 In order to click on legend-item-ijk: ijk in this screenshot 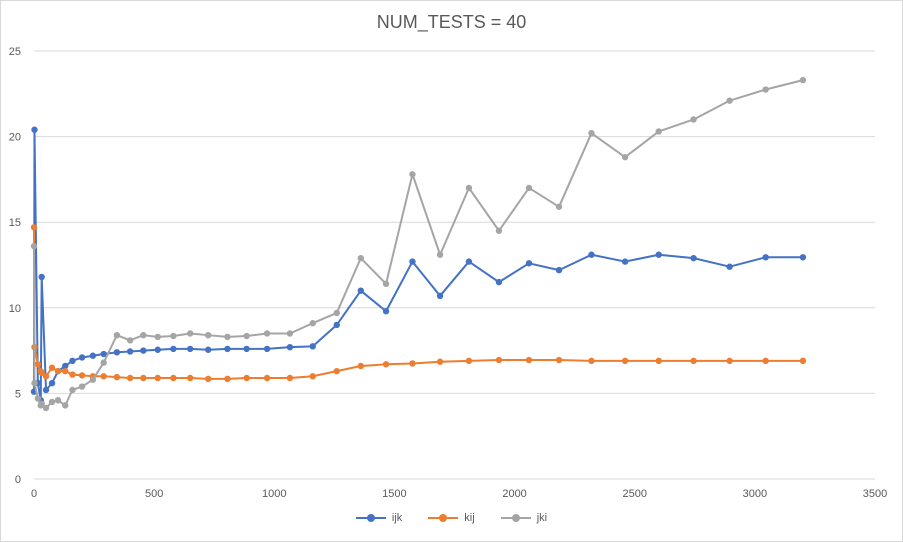, I will do `click(379, 518)`.